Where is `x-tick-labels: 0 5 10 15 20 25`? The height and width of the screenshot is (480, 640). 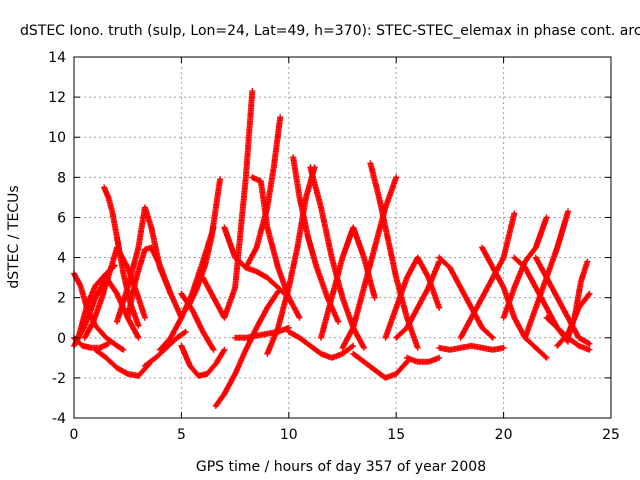 x-tick-labels: 0 5 10 15 20 25 is located at coordinates (345, 435).